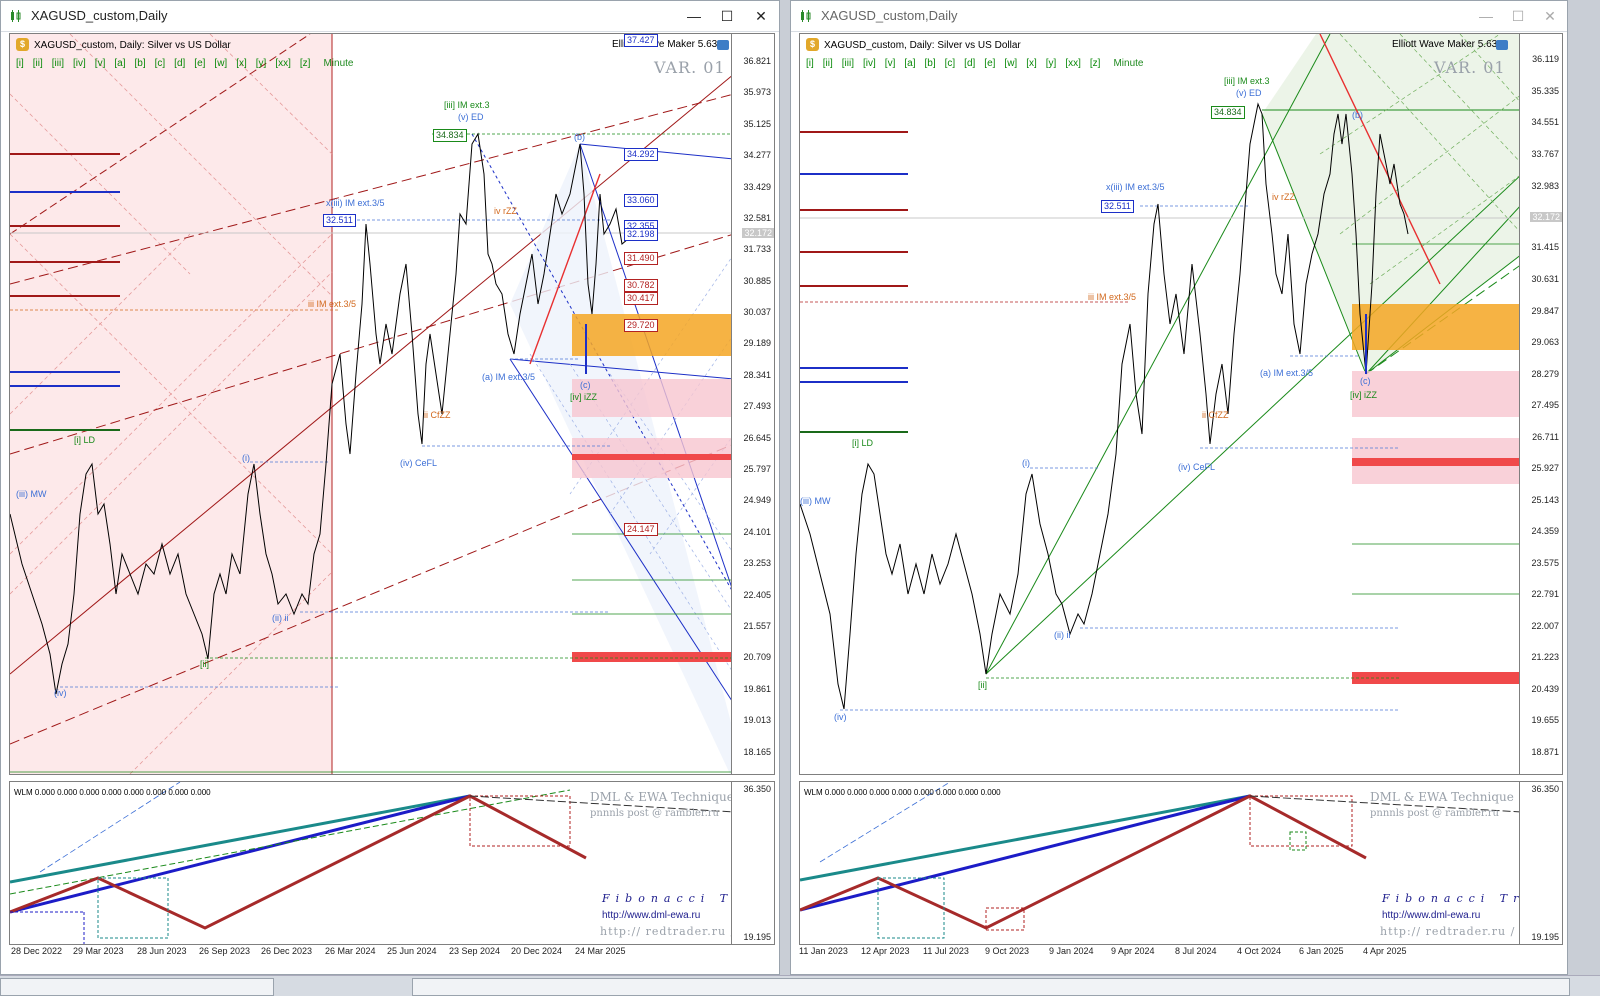 The height and width of the screenshot is (996, 1600). What do you see at coordinates (757, 249) in the screenshot?
I see `price-tick: 31.733` at bounding box center [757, 249].